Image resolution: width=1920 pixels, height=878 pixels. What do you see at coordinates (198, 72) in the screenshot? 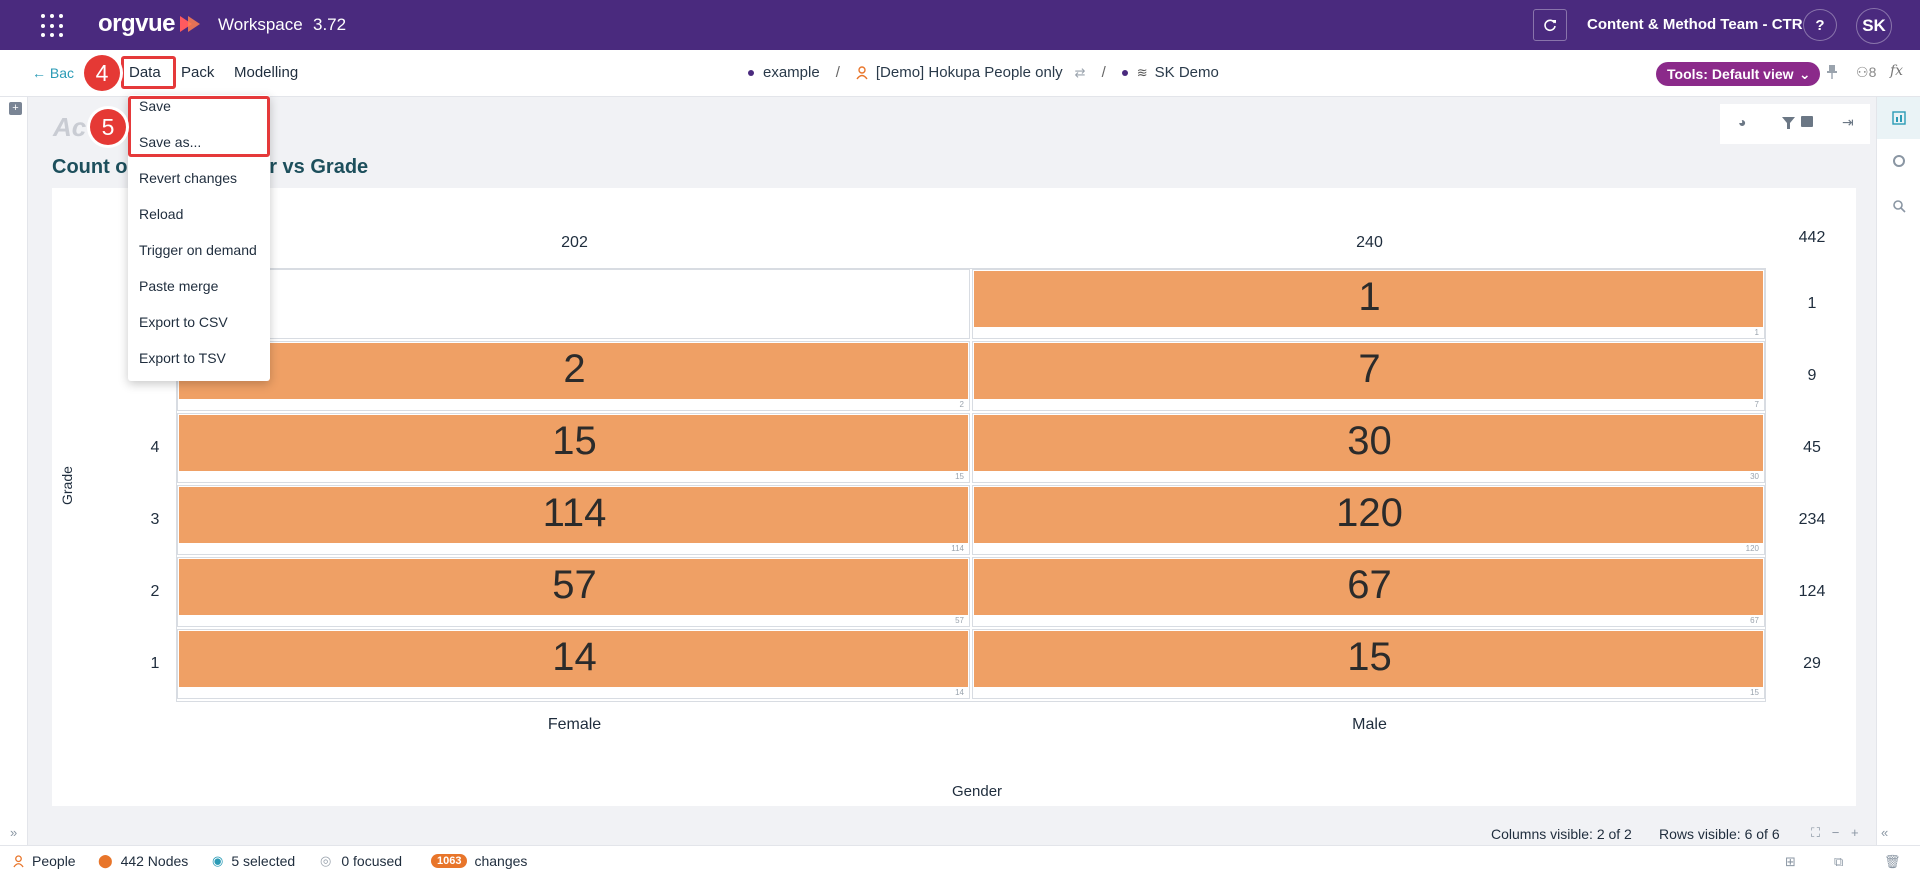
I see `menu-pack: Pack` at bounding box center [198, 72].